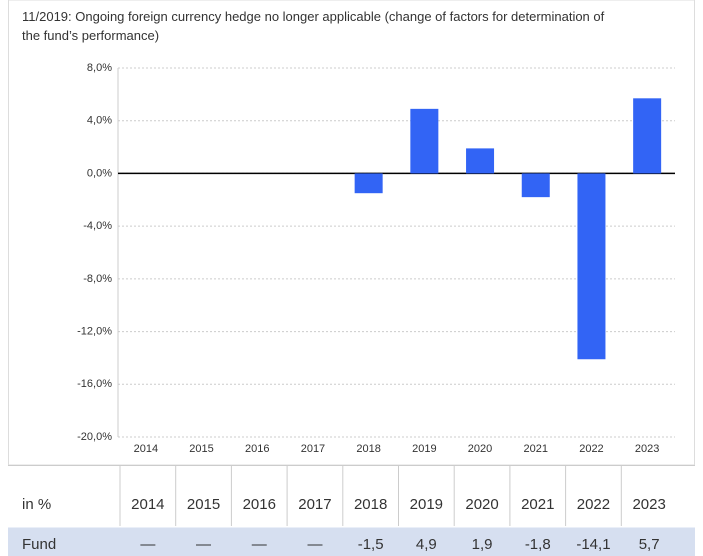  I want to click on y-tick-label: 0,0%, so click(99, 173).